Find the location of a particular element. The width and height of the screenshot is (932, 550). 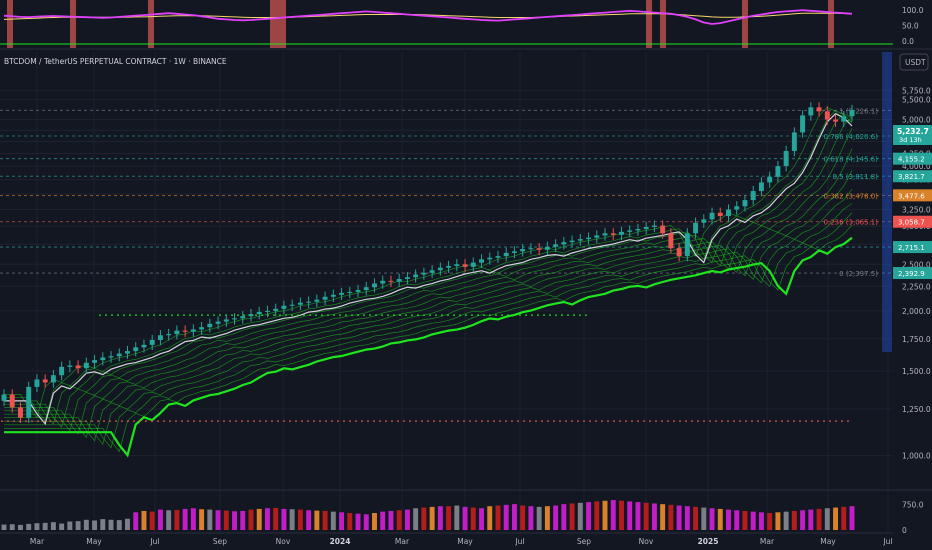

price-axis-label: 5,750.0 is located at coordinates (916, 90).